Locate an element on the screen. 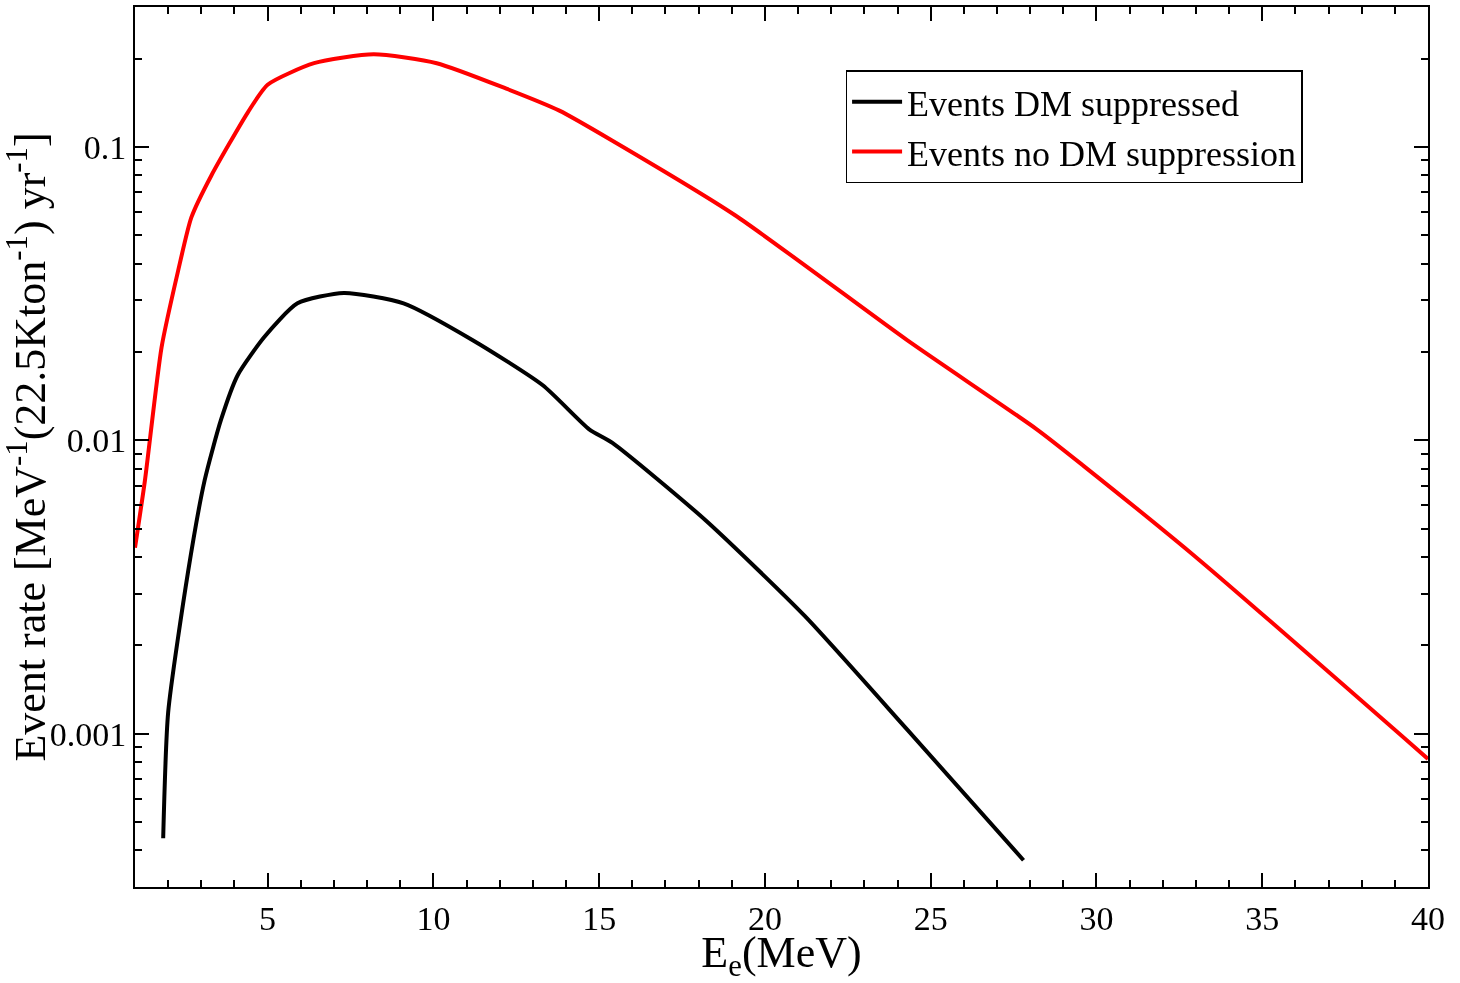 The image size is (1460, 983). x-tick-label: 40 is located at coordinates (1428, 918).